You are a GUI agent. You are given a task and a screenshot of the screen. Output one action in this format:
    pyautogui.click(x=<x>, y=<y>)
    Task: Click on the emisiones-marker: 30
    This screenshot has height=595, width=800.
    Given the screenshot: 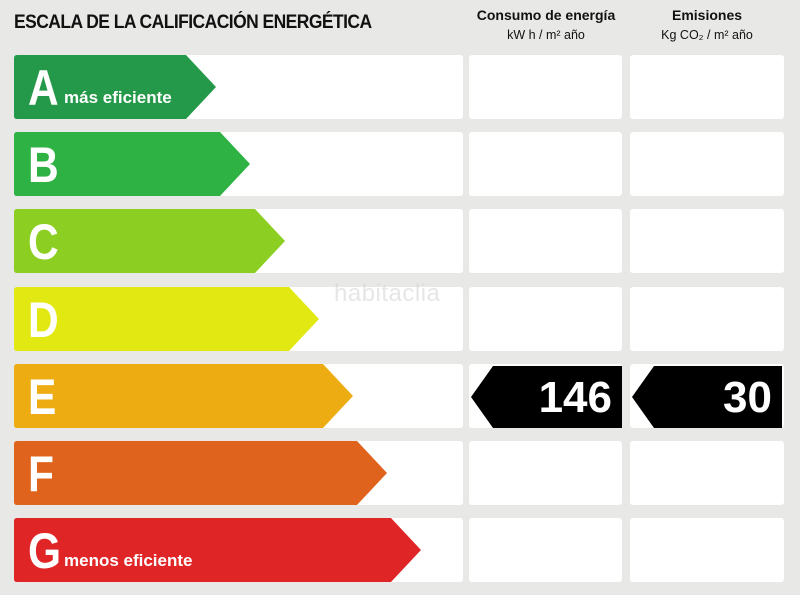 What is the action you would take?
    pyautogui.click(x=707, y=397)
    